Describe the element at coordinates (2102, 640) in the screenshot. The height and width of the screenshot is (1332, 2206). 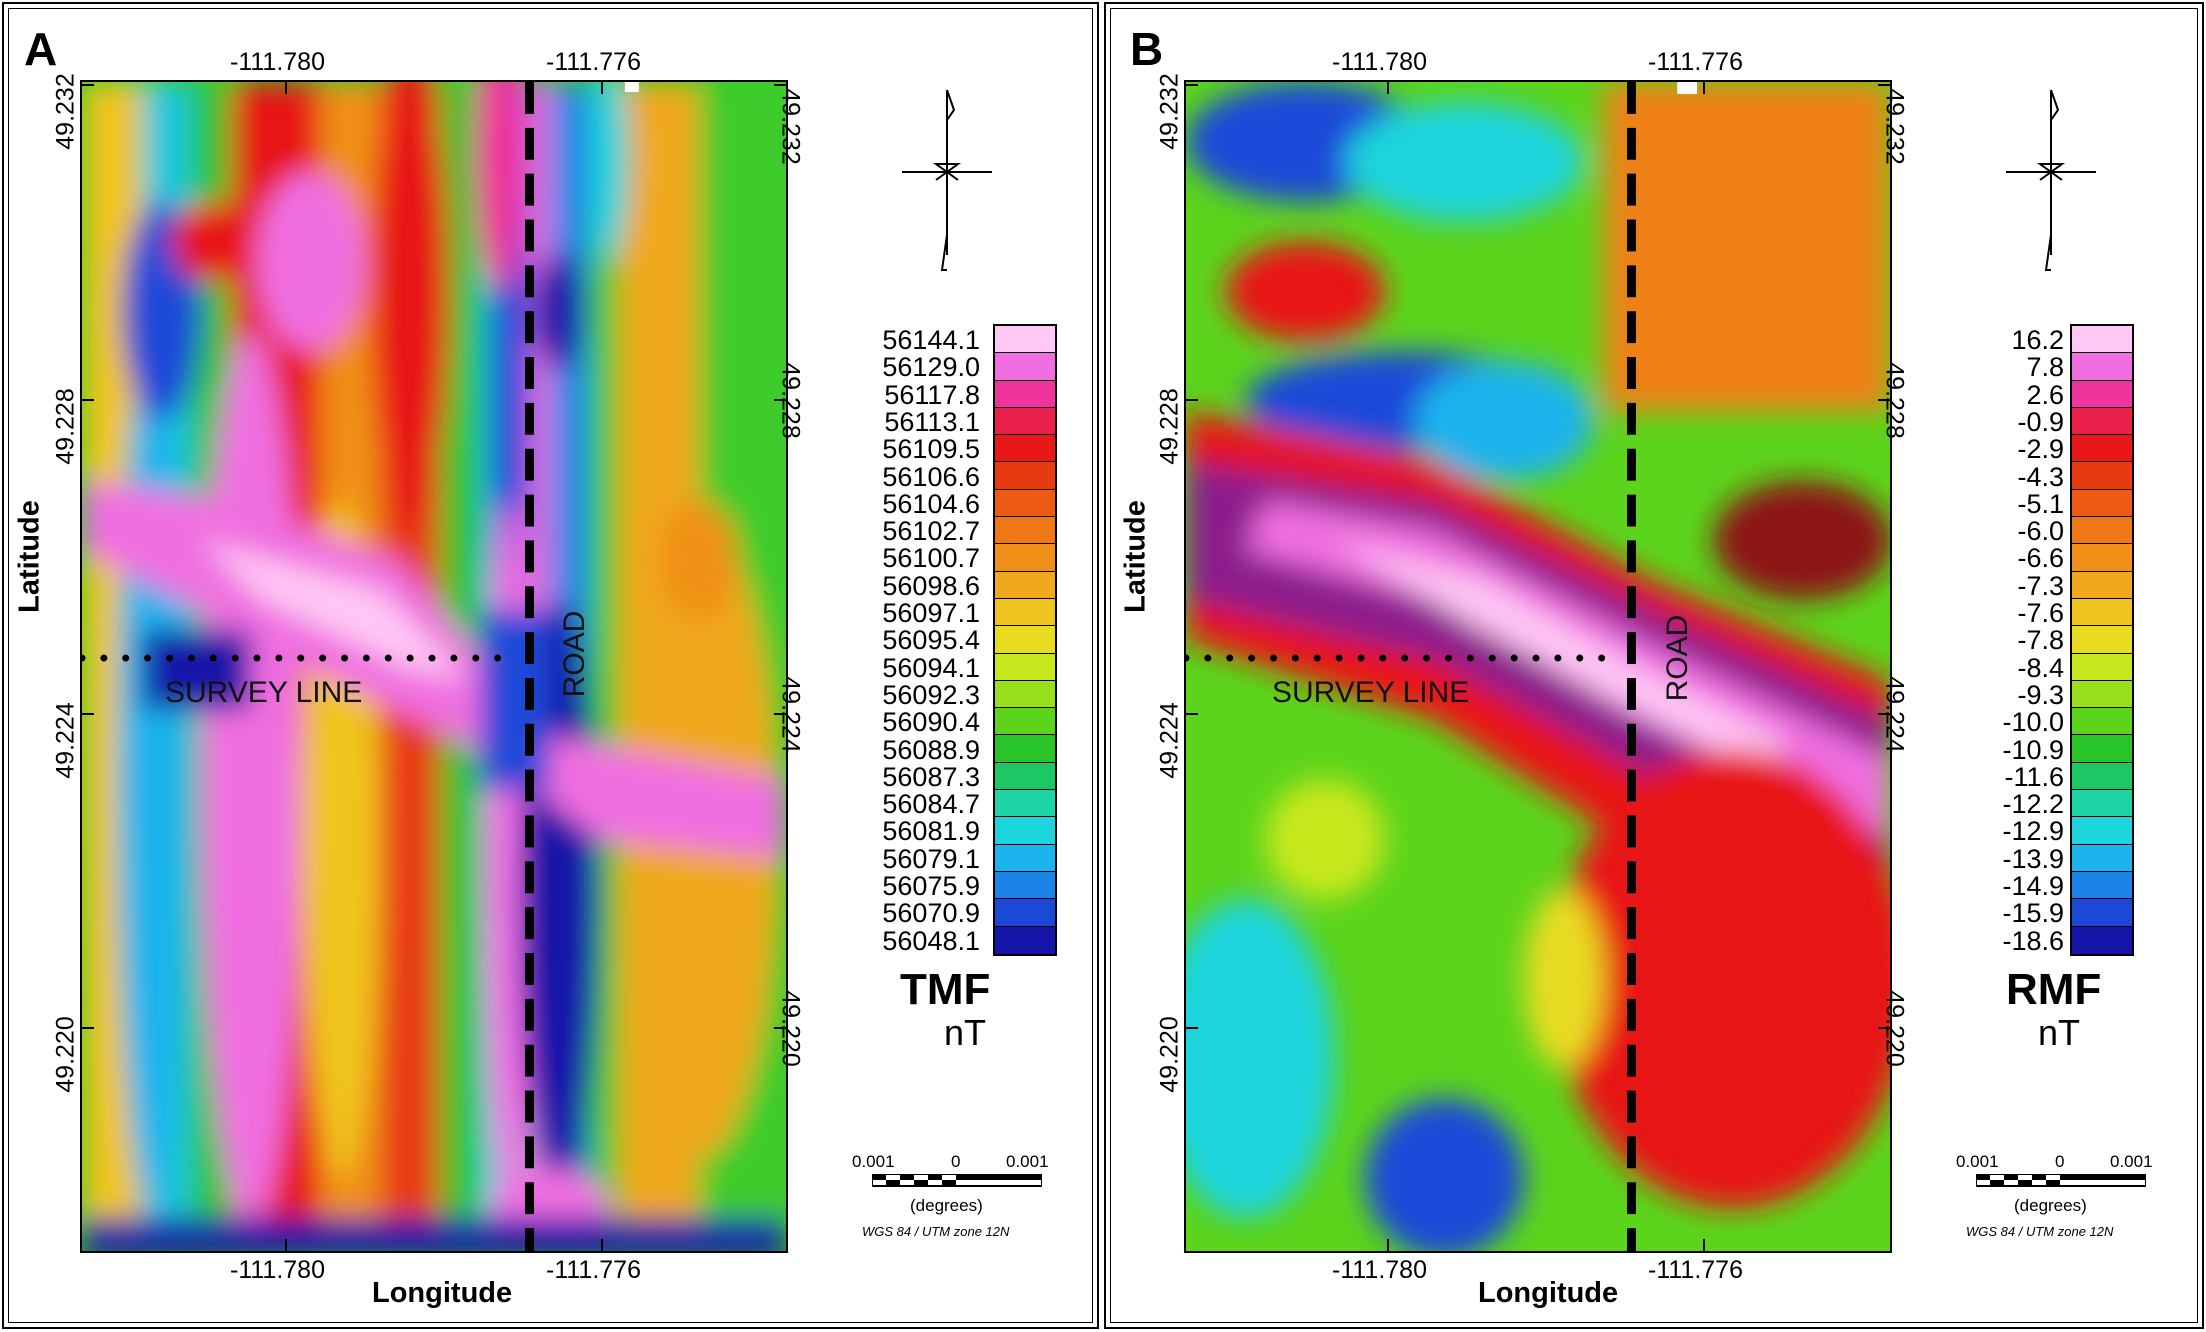
I see `rmf-colorbar` at that location.